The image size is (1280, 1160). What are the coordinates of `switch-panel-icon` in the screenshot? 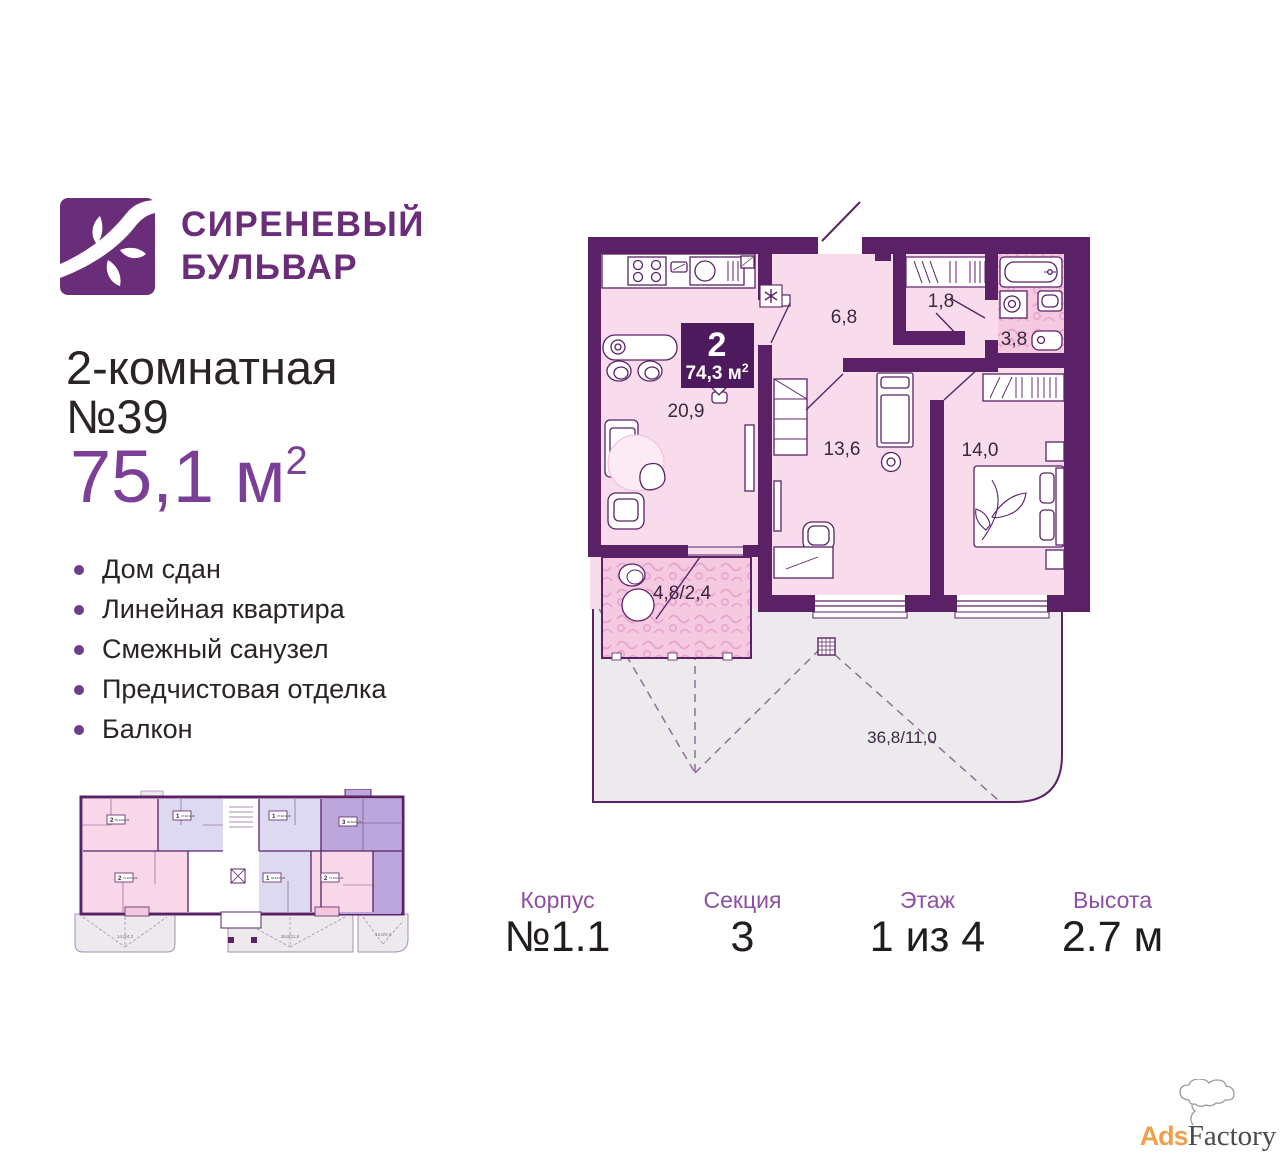 It's located at (747, 262).